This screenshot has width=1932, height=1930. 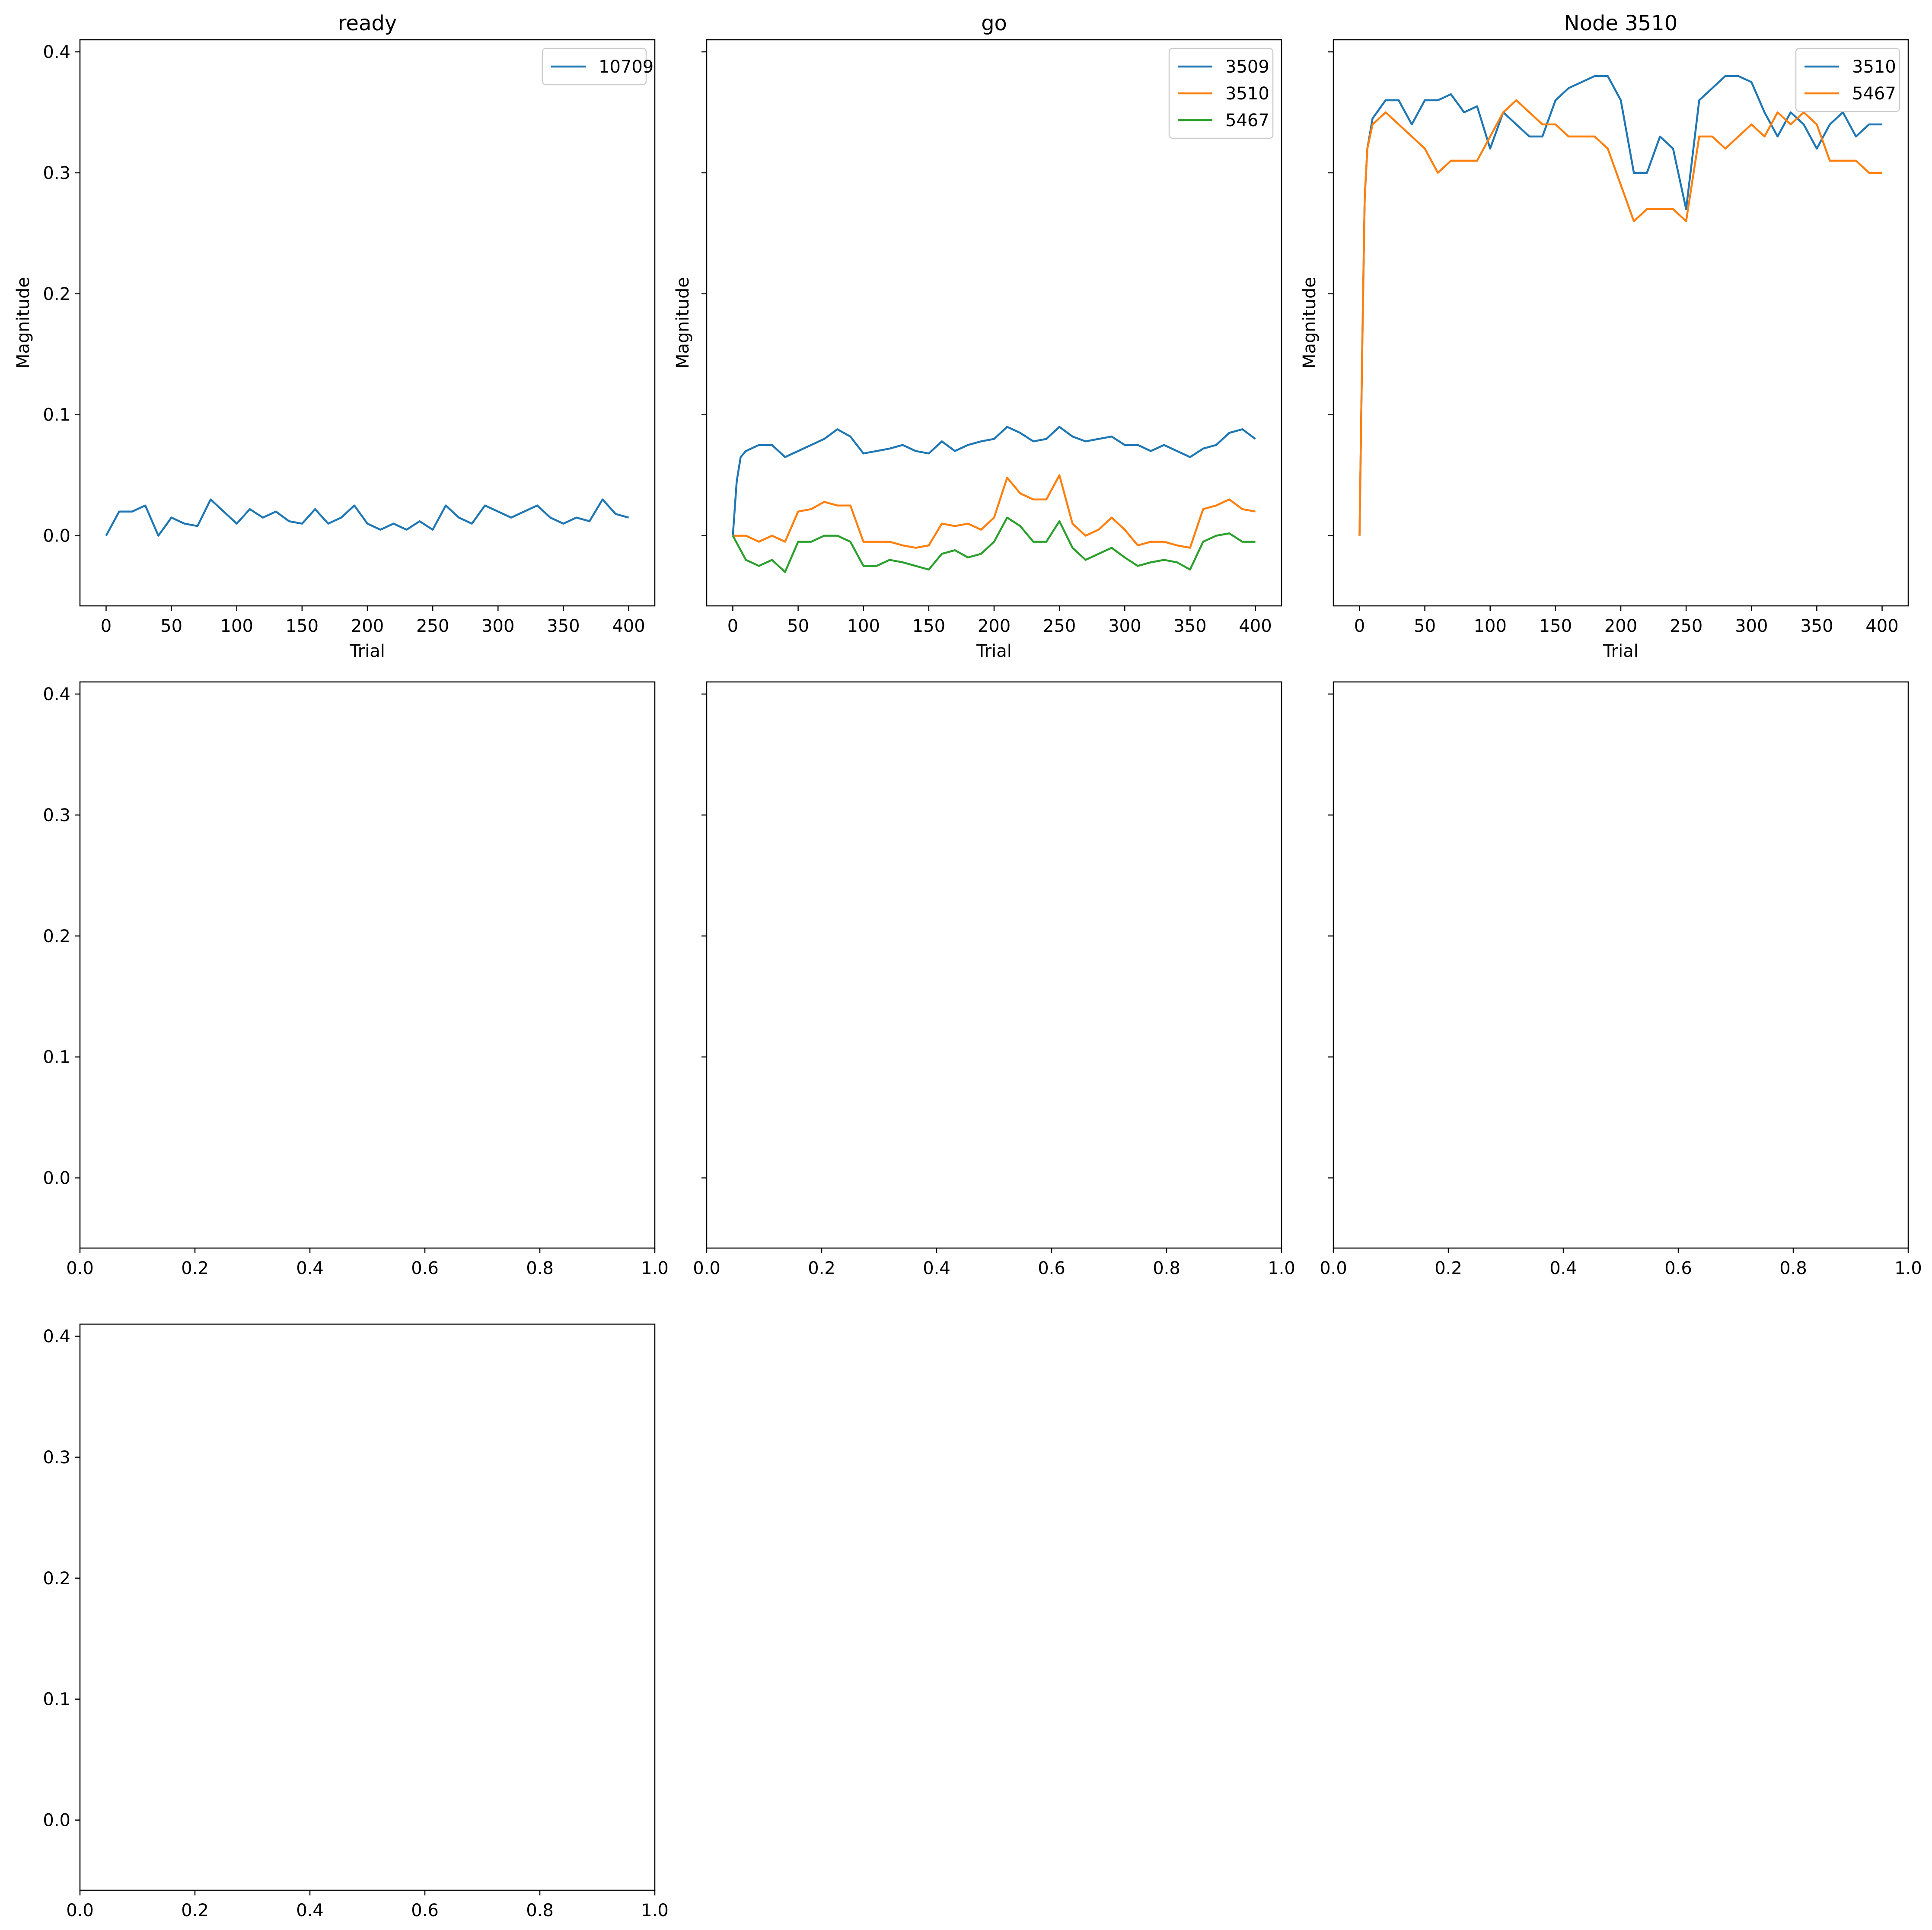 I want to click on chart-panel-6: 0.0 0.2 0.4 0.6 0.8 1.0, so click(x=1621, y=979).